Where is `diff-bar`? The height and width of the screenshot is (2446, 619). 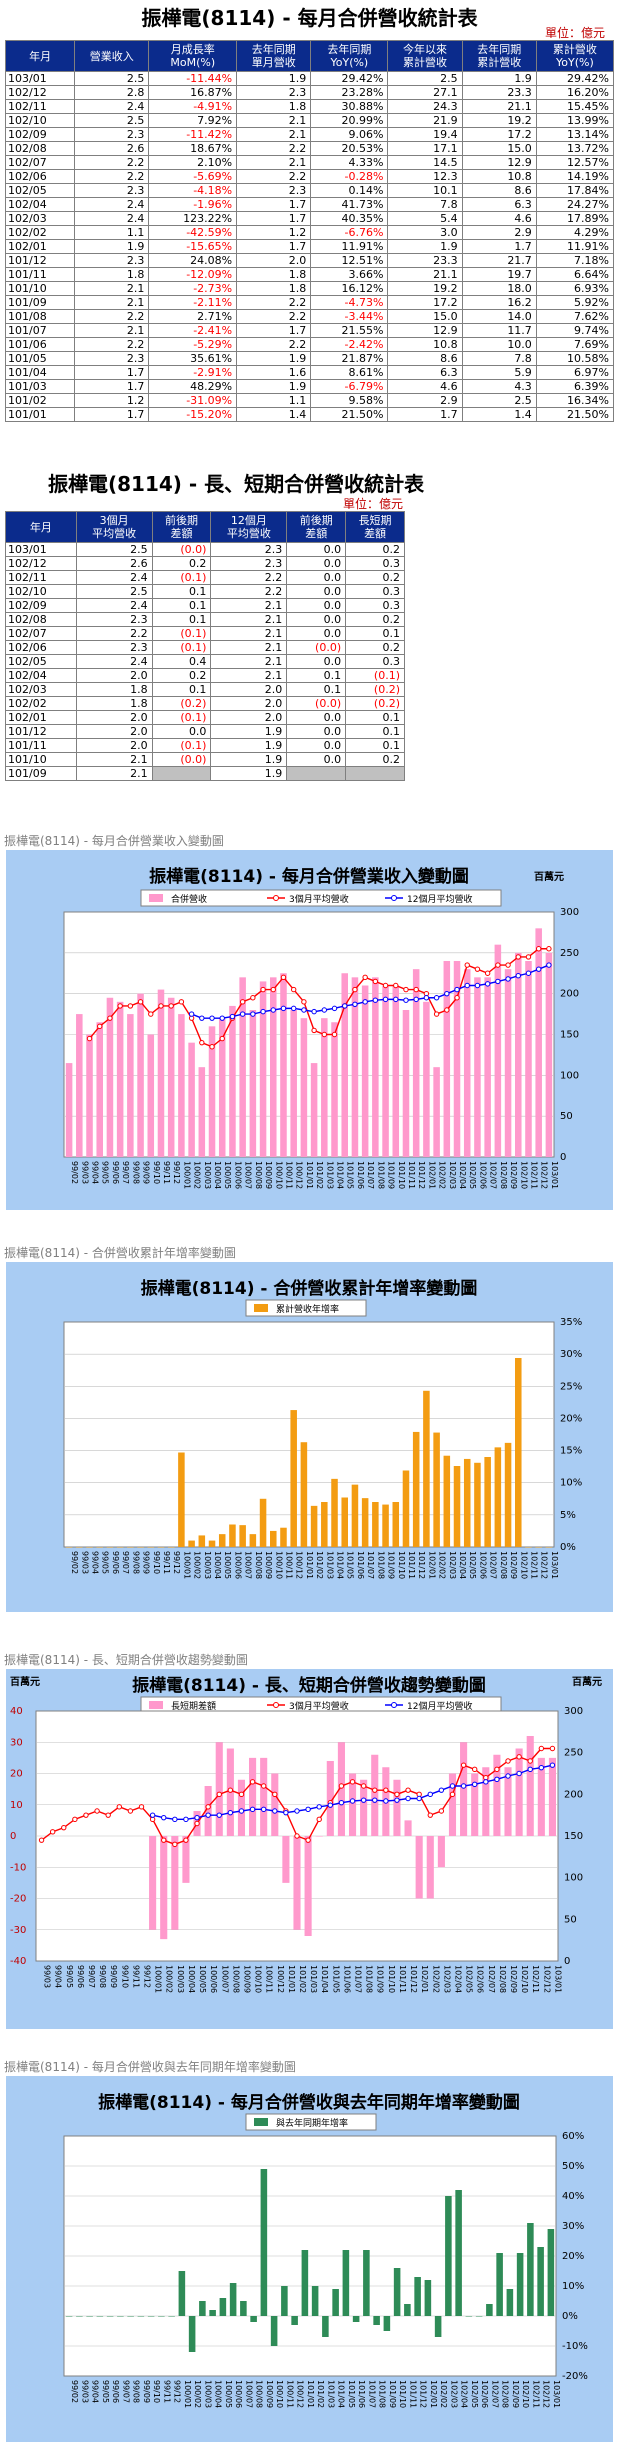 diff-bar is located at coordinates (475, 1804).